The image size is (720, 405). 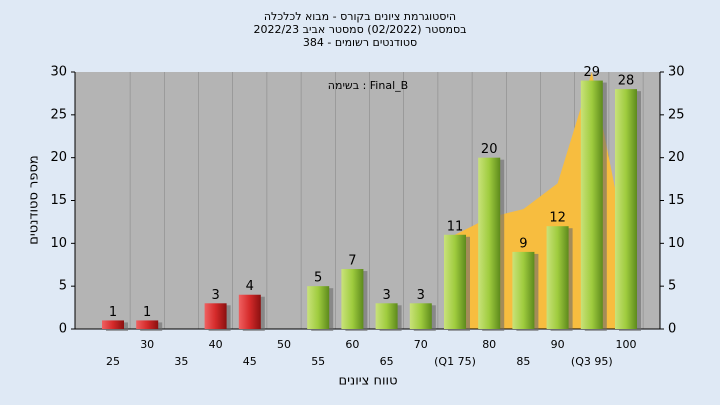 I want to click on x-tick-label: 50, so click(x=284, y=344).